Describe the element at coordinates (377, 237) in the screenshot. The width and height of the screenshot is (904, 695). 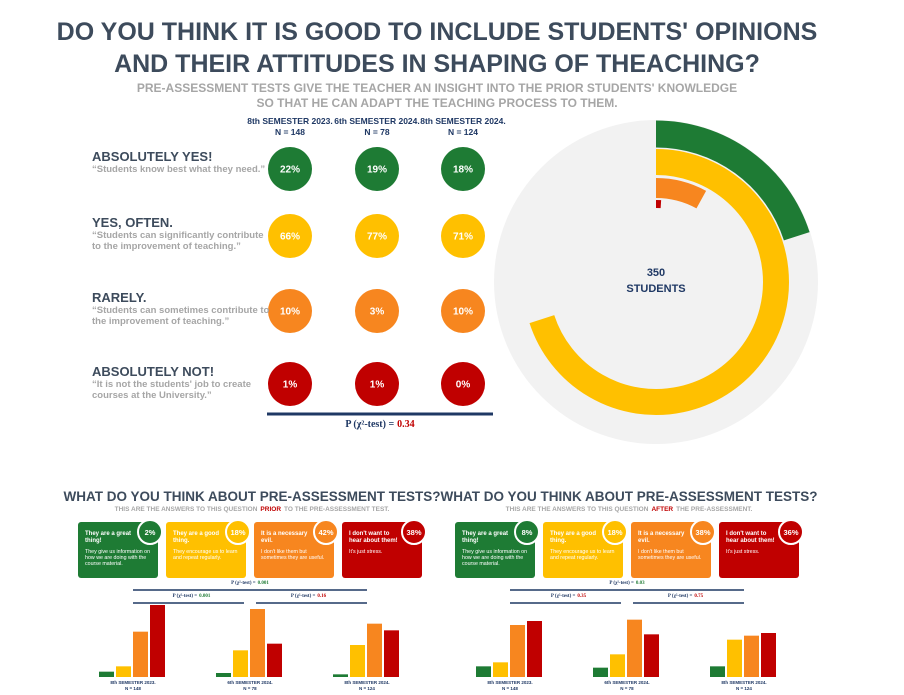
I see `answer-value: 77%` at that location.